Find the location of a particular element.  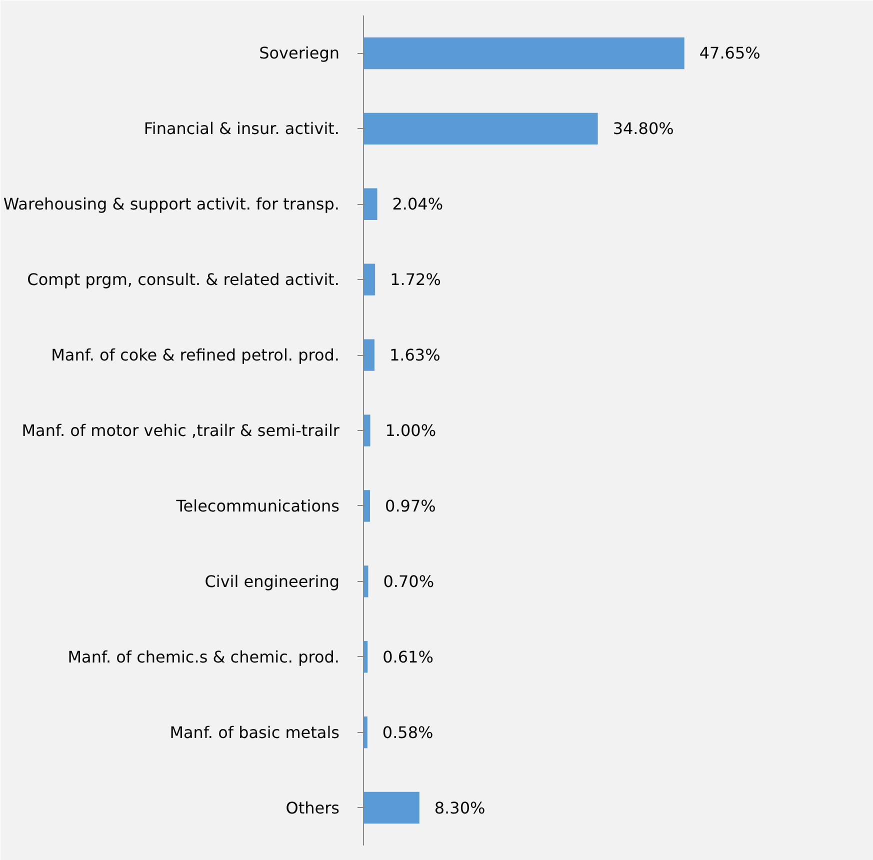

y-tick-label: Others is located at coordinates (313, 808).